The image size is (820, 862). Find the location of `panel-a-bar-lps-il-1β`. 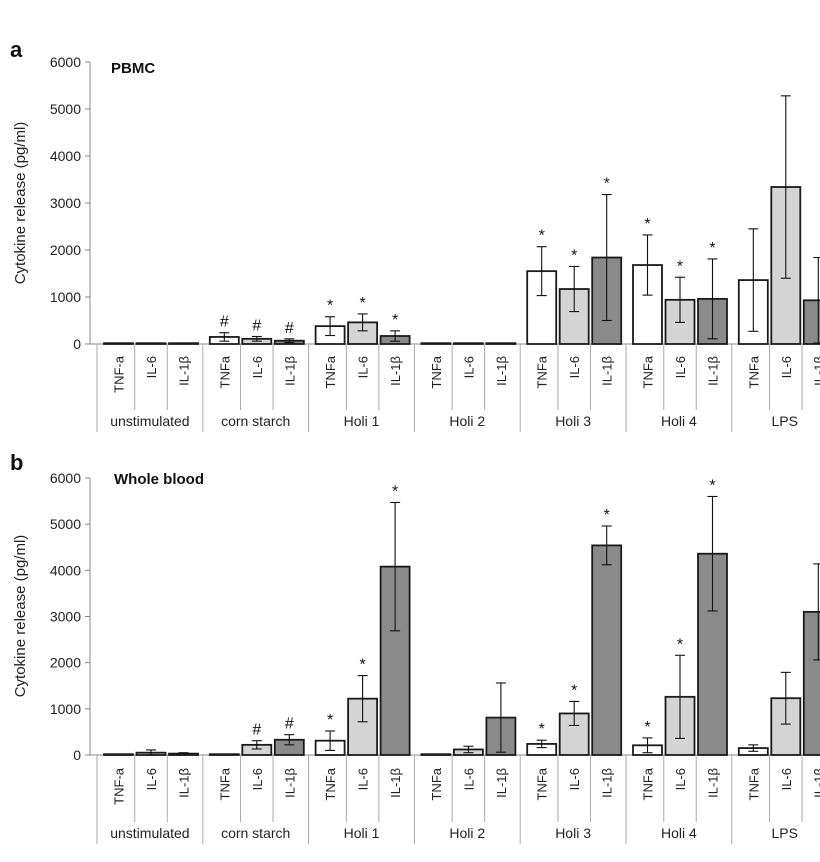

panel-a-bar-lps-il-1β is located at coordinates (811, 322).